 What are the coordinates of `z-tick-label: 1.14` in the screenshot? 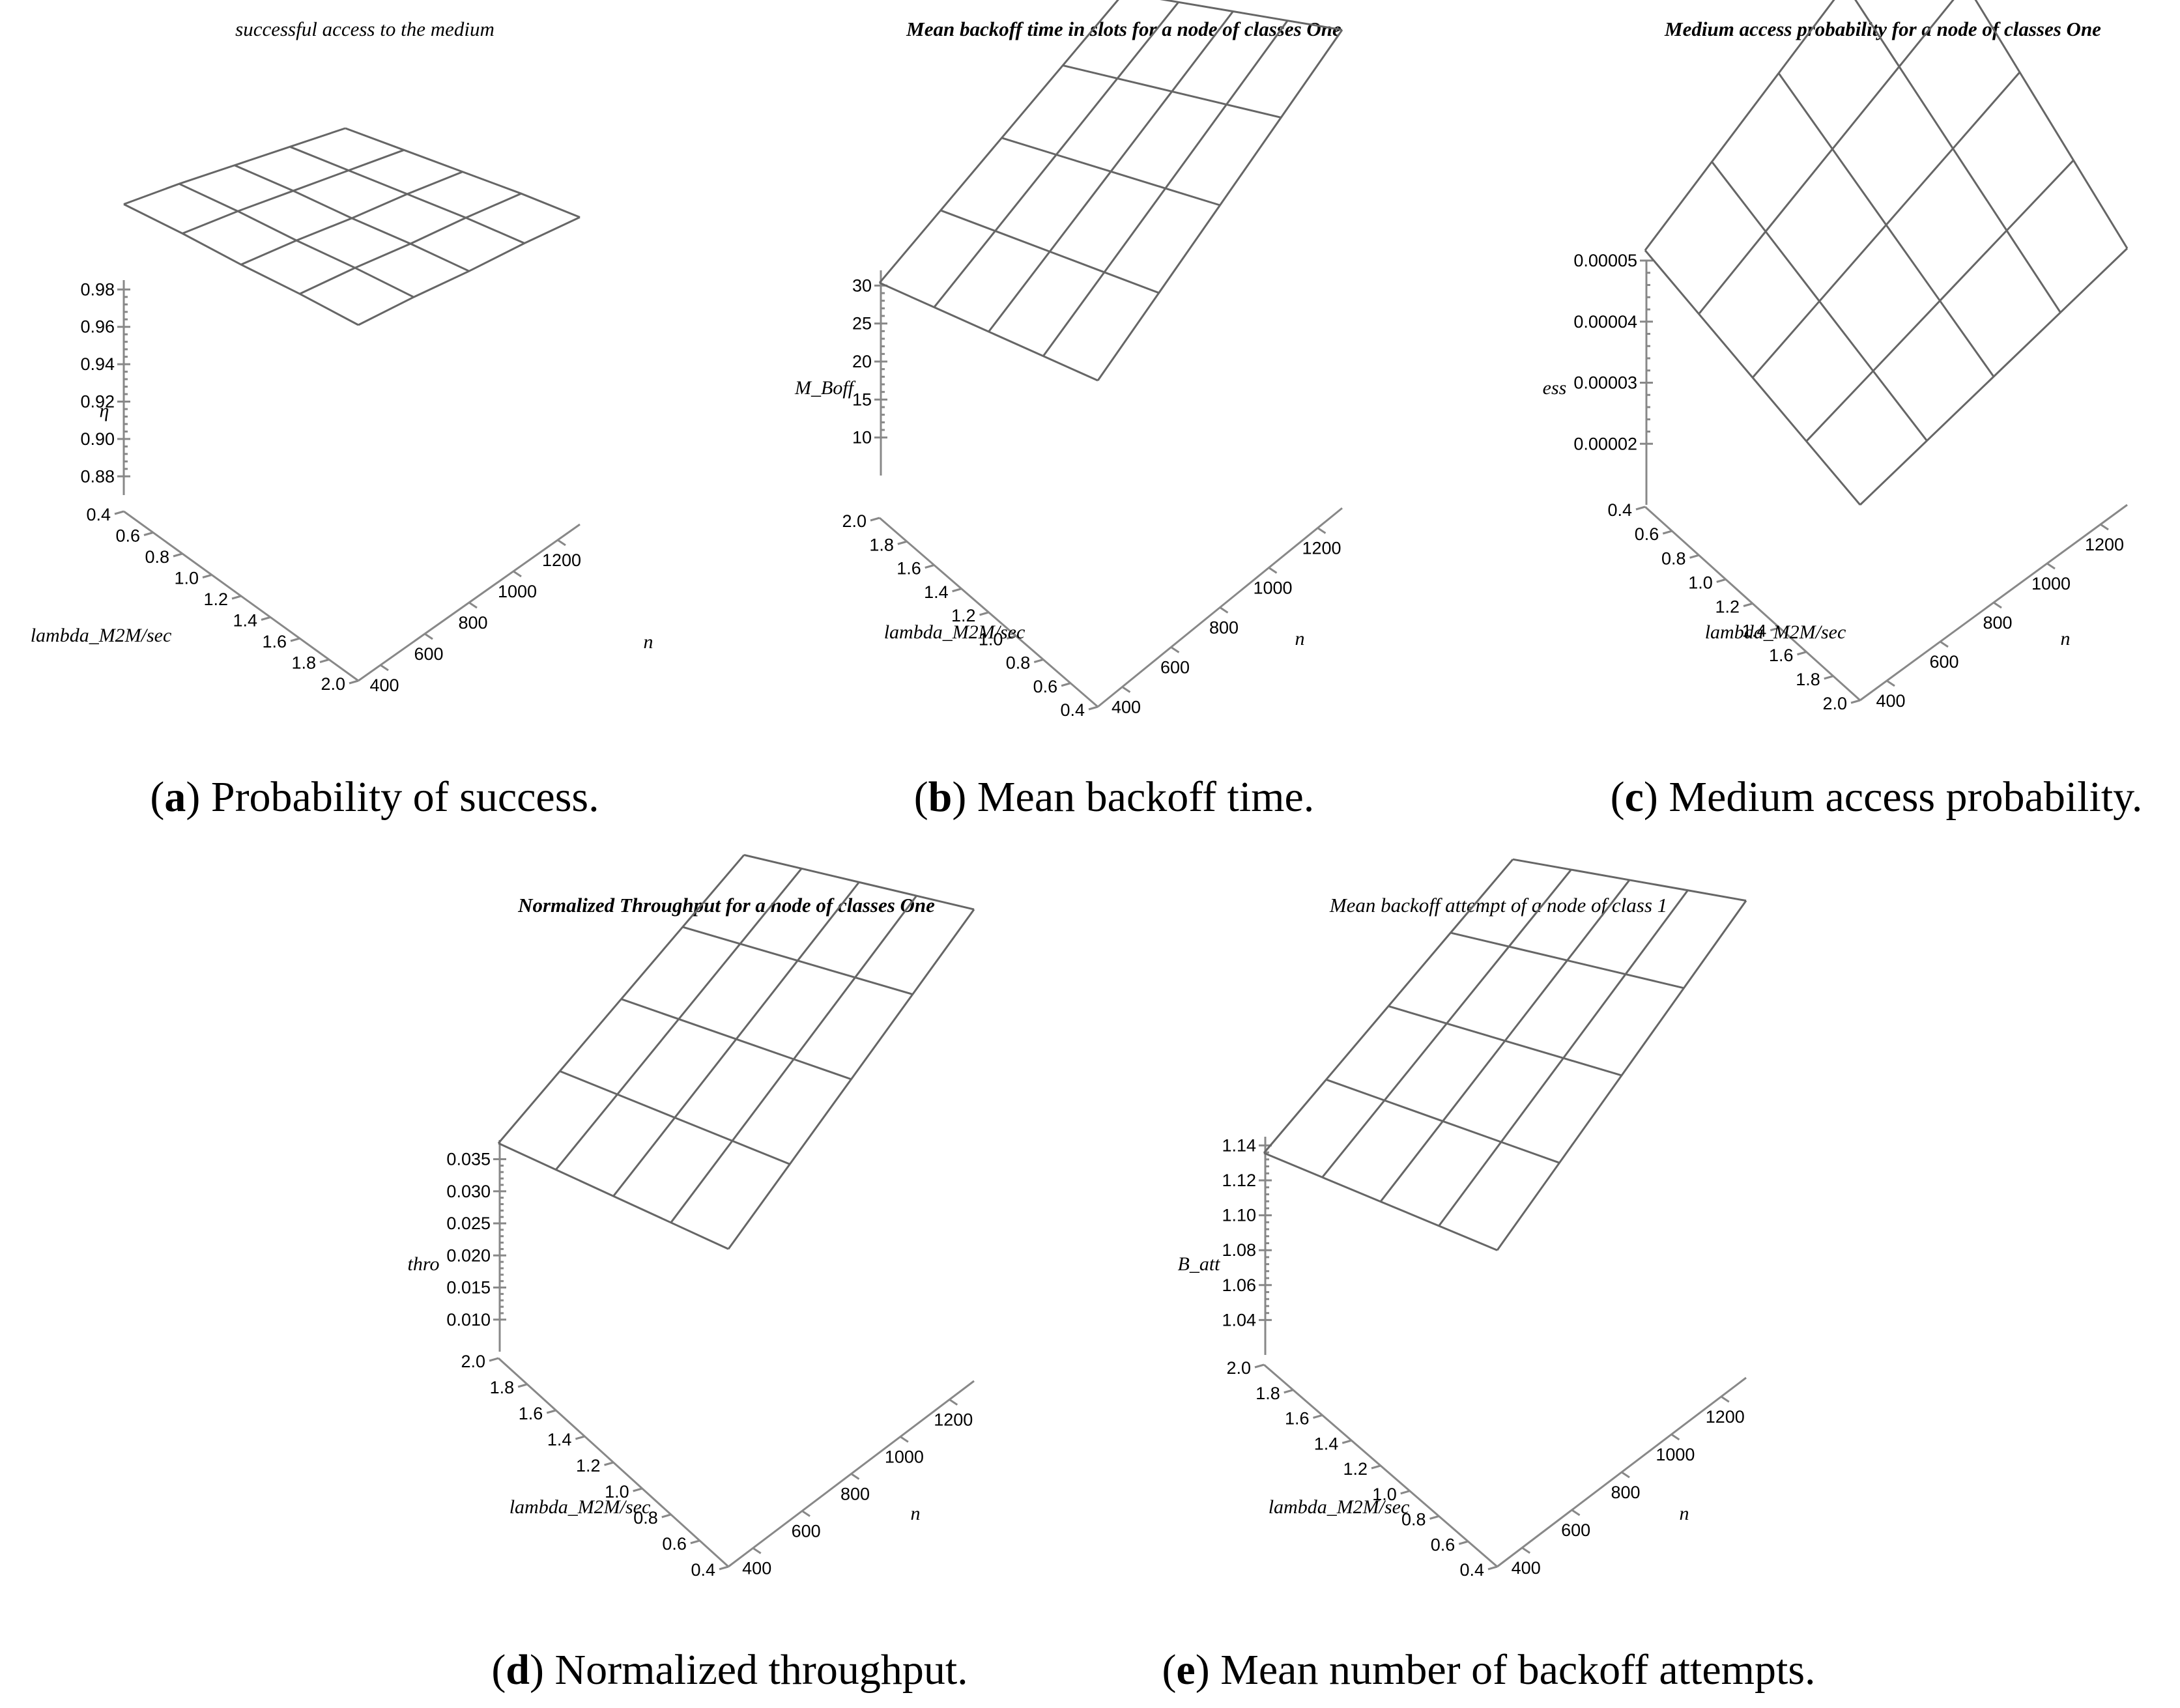 It's located at (1239, 1145).